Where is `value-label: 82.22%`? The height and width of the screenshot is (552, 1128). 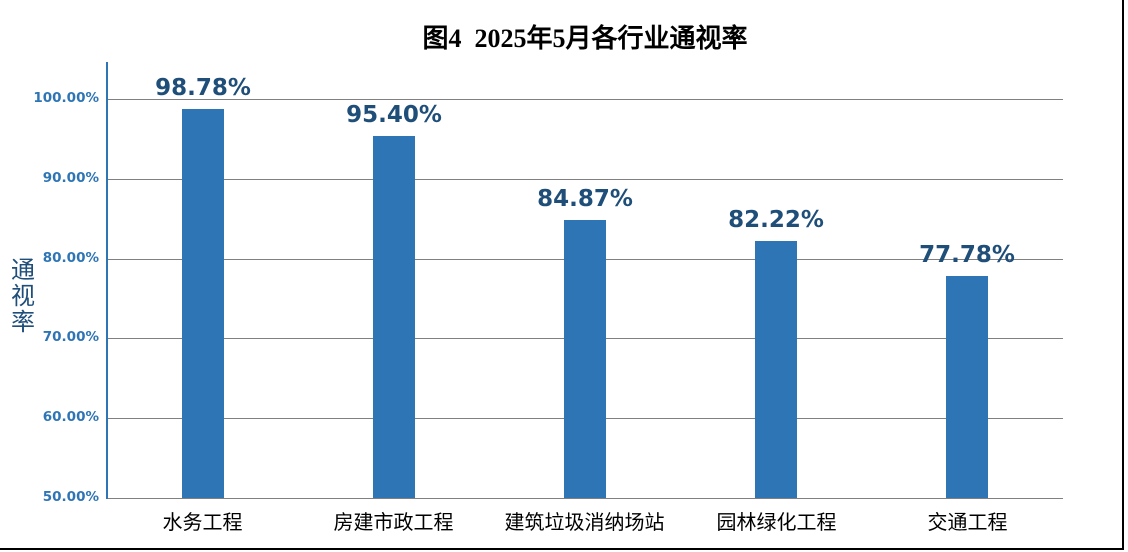 value-label: 82.22% is located at coordinates (776, 220).